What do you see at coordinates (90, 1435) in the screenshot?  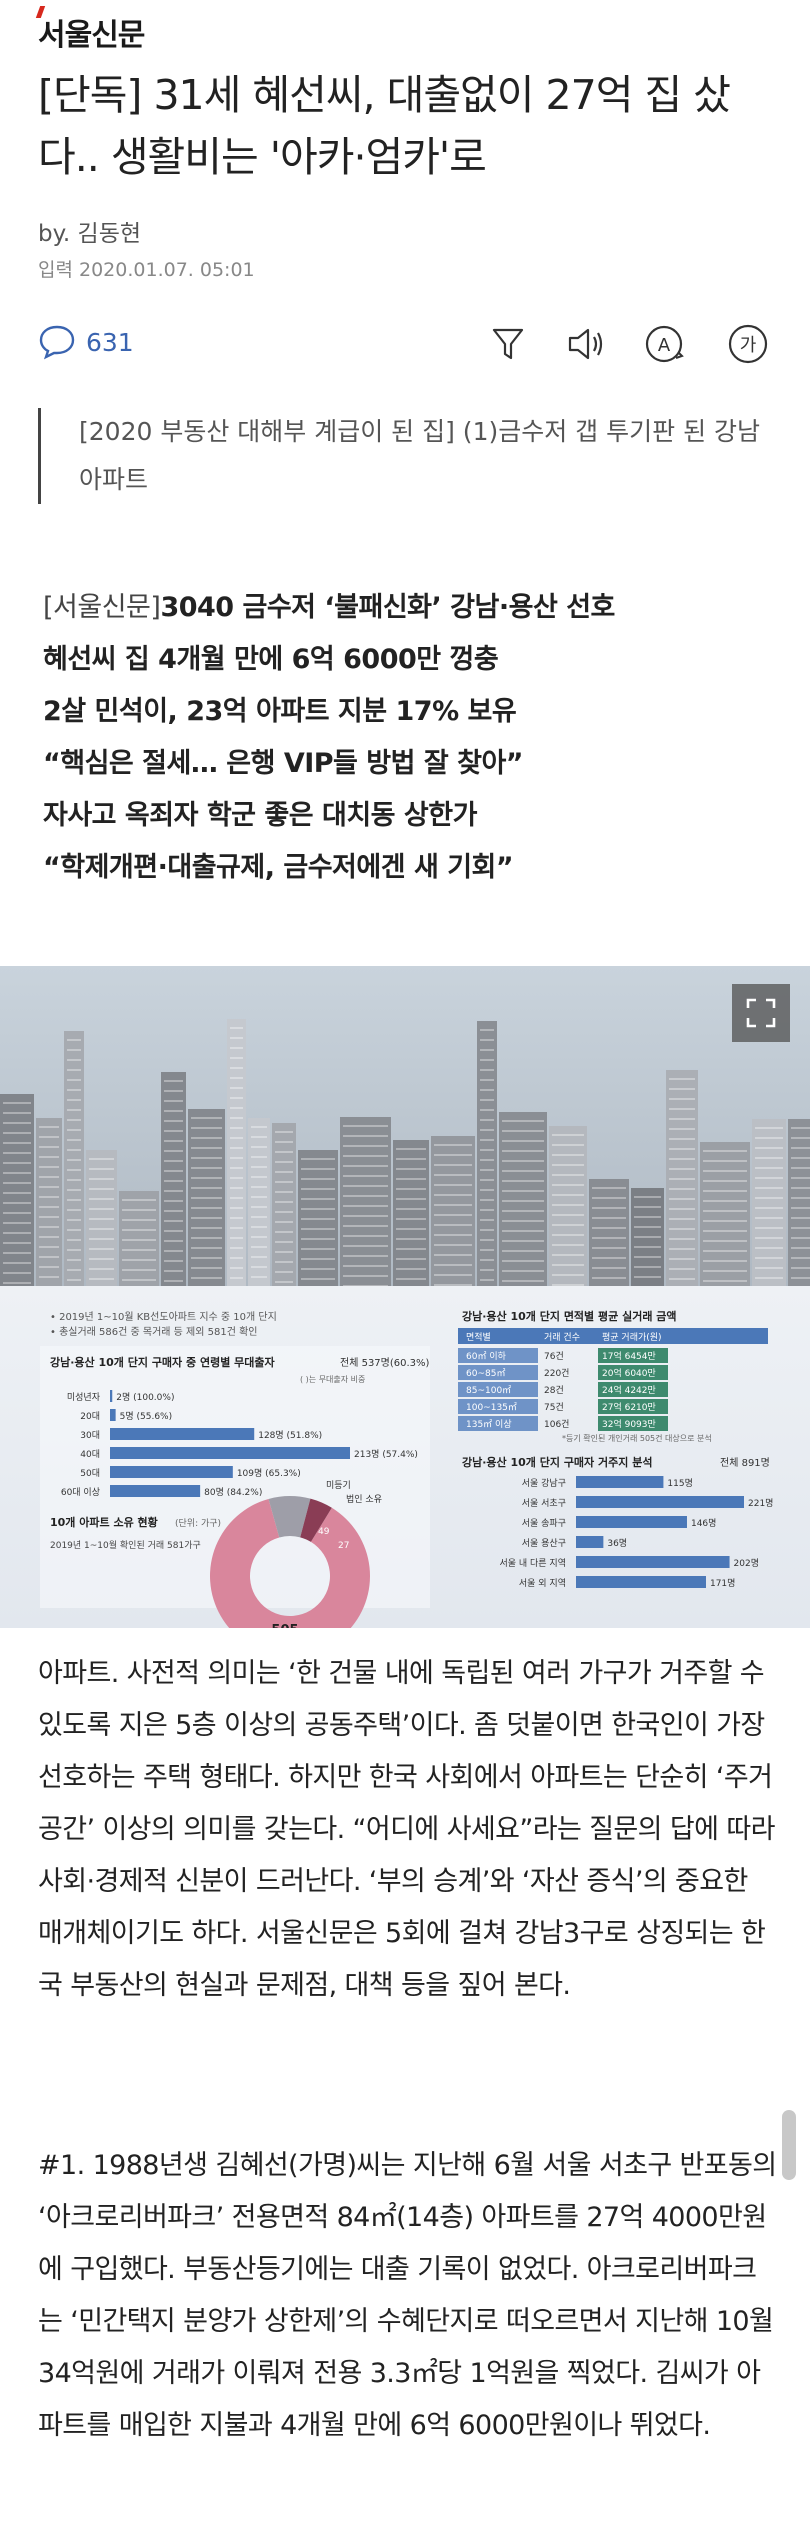 I see `age-label: 30대` at bounding box center [90, 1435].